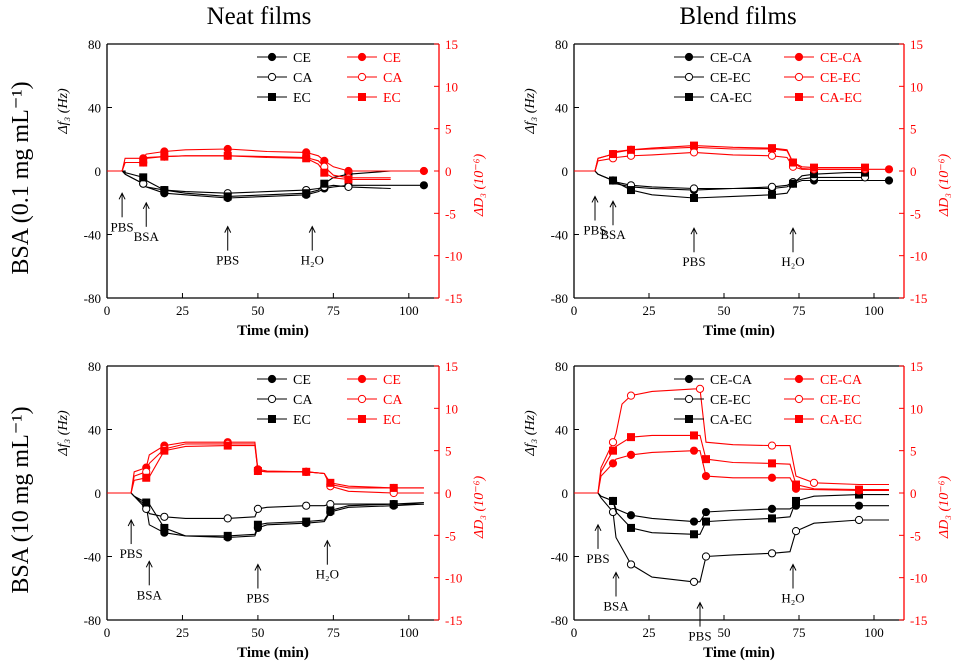 The height and width of the screenshot is (666, 957). What do you see at coordinates (768, 78) in the screenshot?
I see `legend: CE-CA CE-CA CE-EC CE-EC CA-EC CA-EC` at bounding box center [768, 78].